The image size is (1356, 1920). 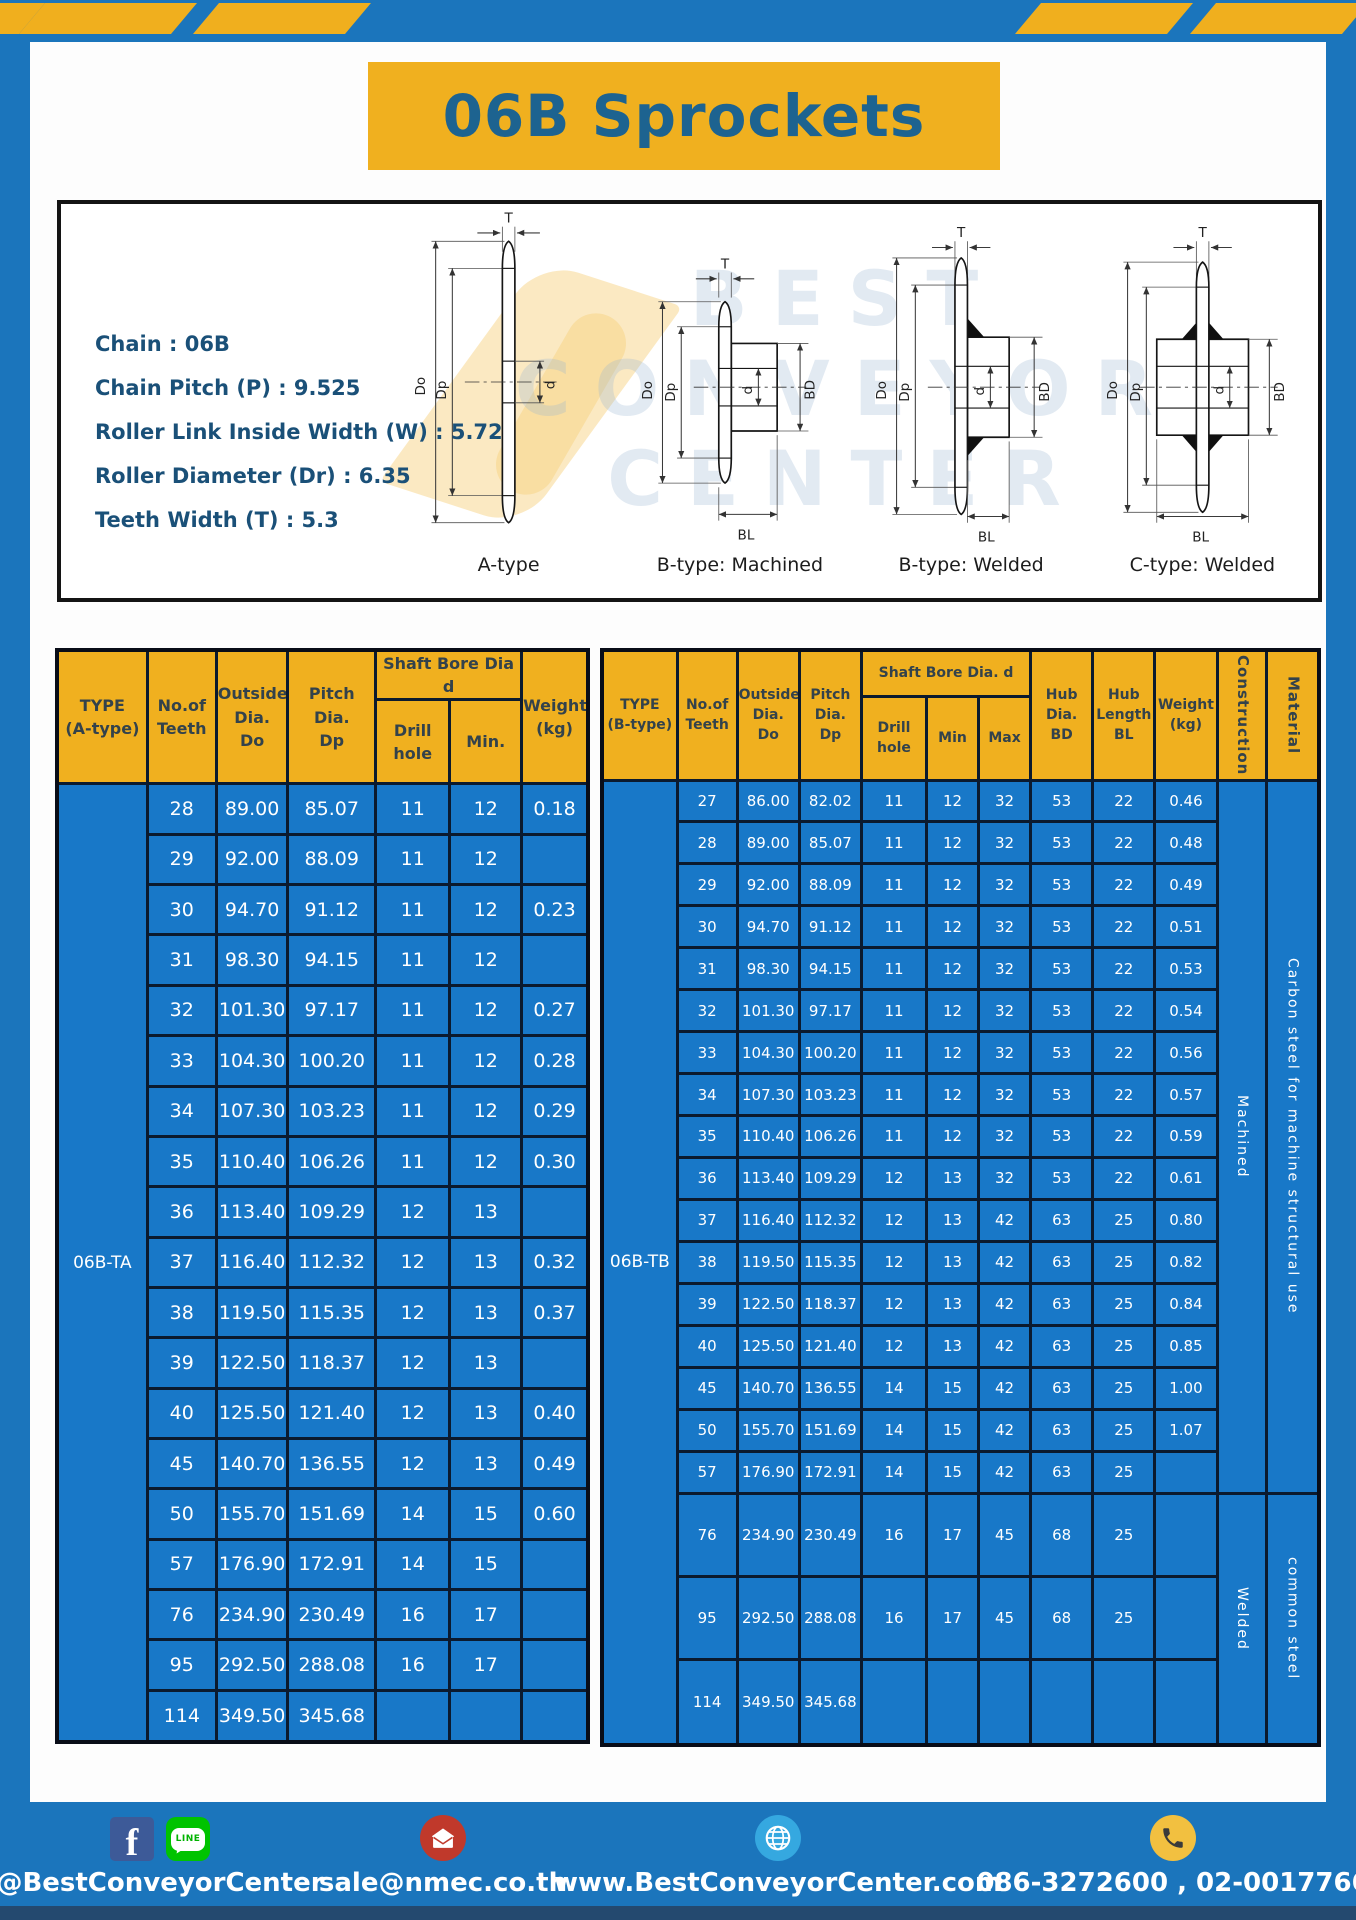 What do you see at coordinates (707, 969) in the screenshot?
I see `table-cell: 31` at bounding box center [707, 969].